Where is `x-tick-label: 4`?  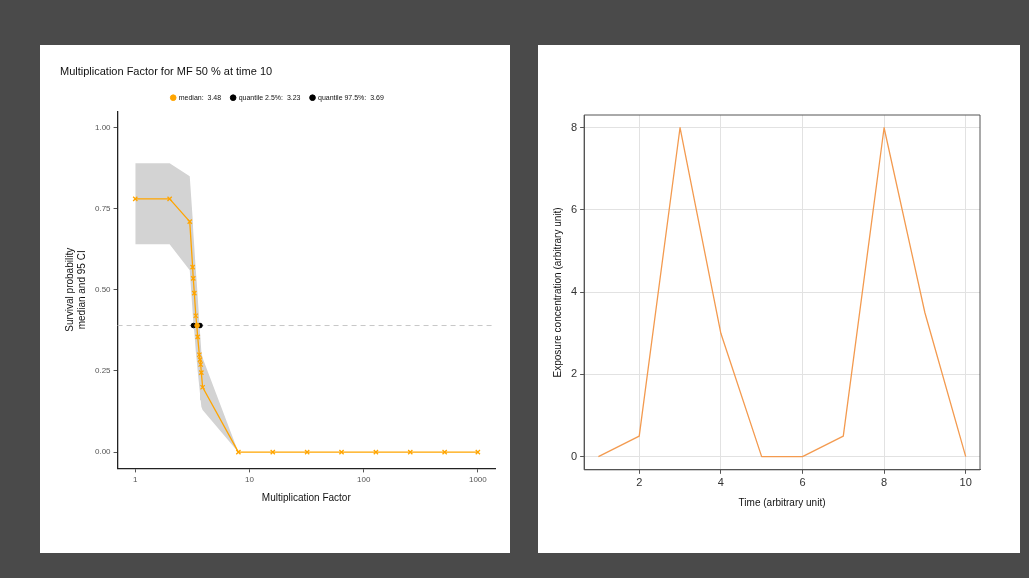
x-tick-label: 4 is located at coordinates (720, 482).